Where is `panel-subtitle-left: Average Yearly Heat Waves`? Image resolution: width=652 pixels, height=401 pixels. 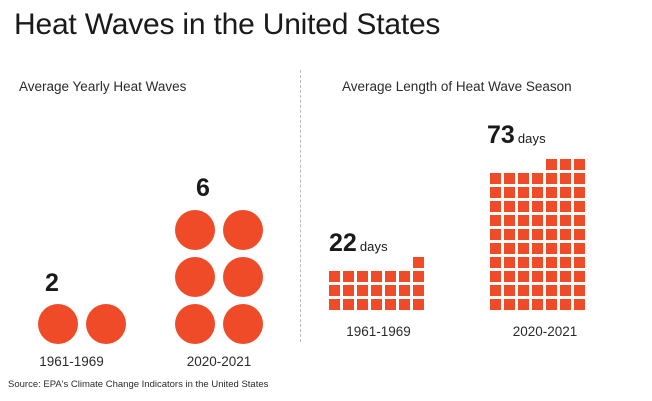 panel-subtitle-left: Average Yearly Heat Waves is located at coordinates (103, 86).